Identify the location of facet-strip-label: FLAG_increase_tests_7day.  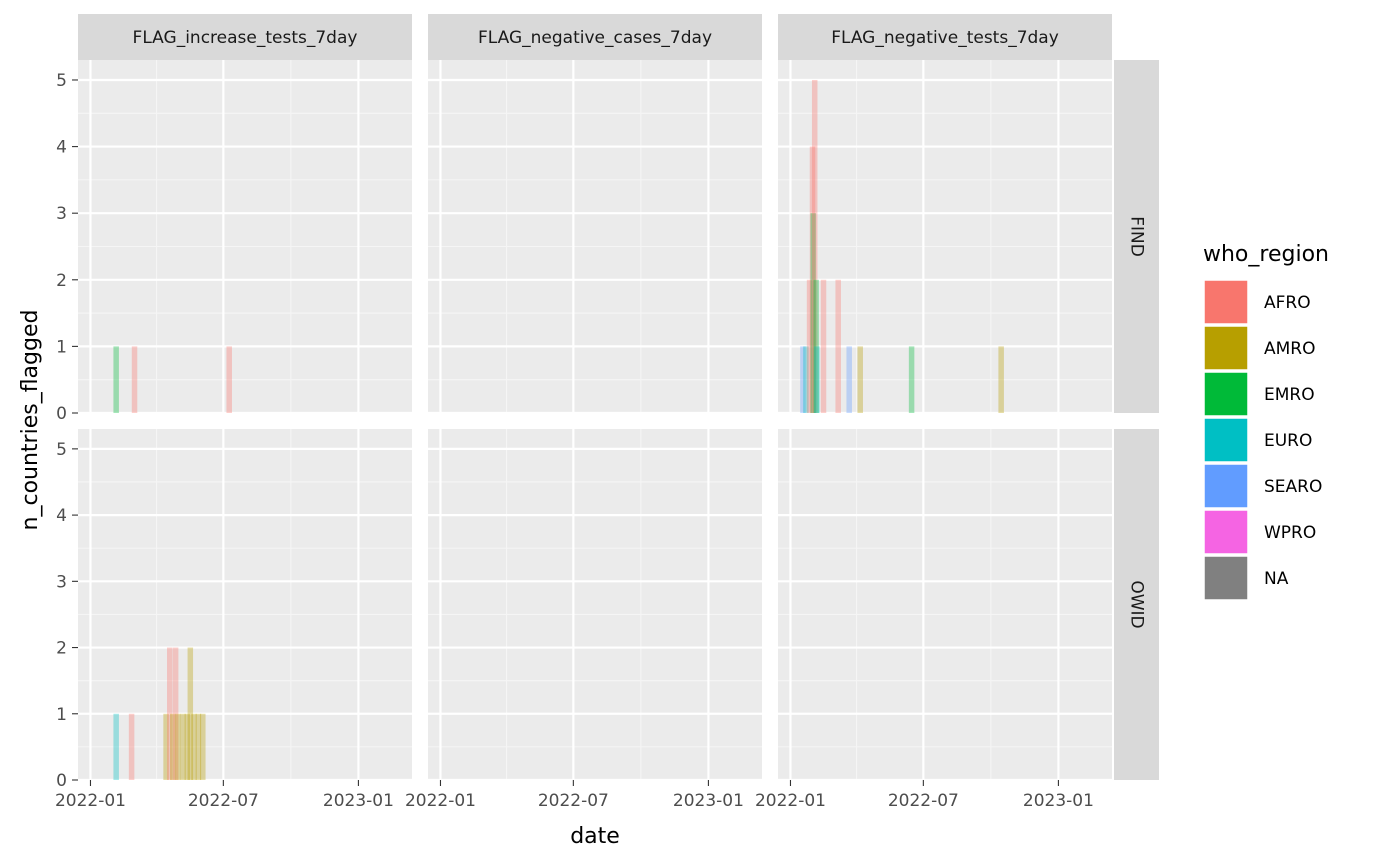
(245, 38).